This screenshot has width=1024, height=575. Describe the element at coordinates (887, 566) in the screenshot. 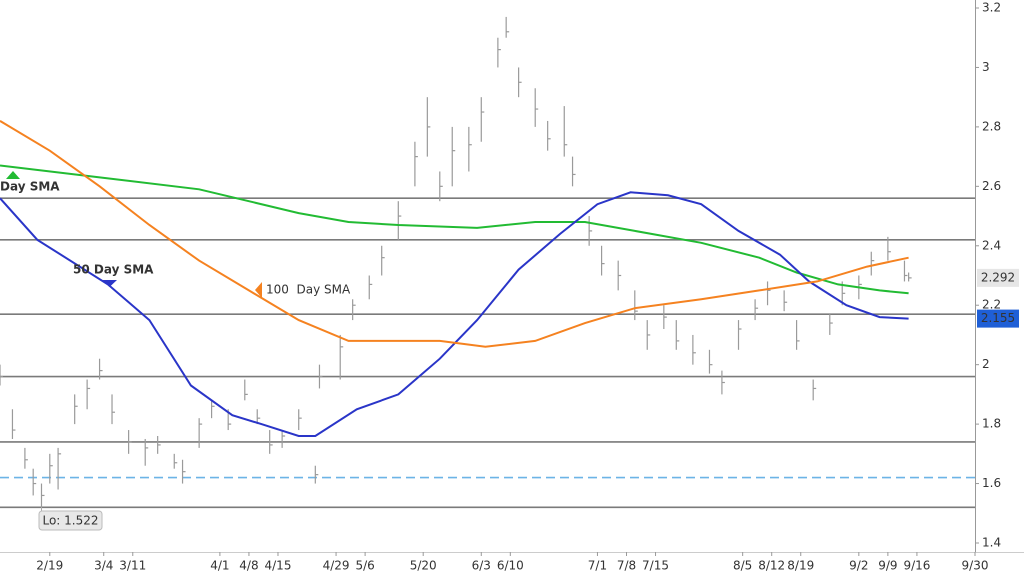

I see `x-tick-label: 9/9` at that location.